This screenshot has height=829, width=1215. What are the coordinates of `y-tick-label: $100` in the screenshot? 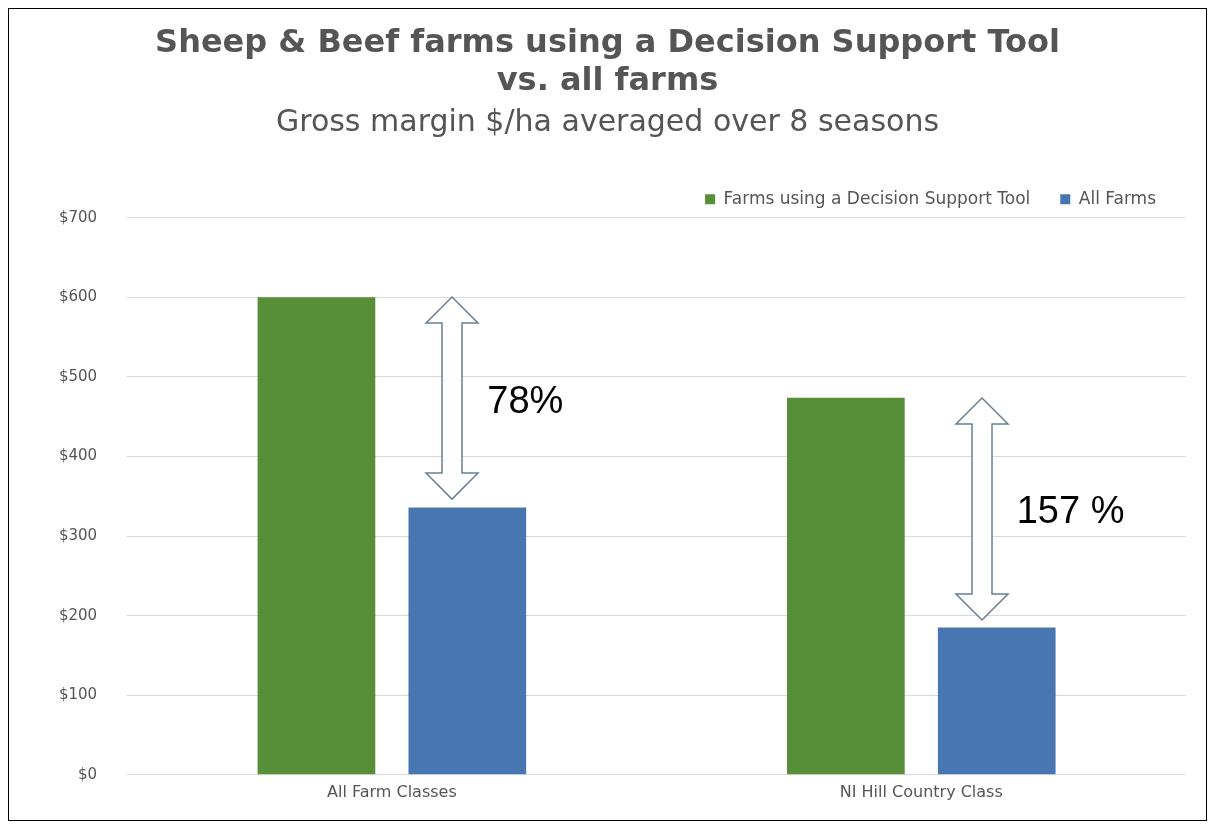 It's located at (78, 694).